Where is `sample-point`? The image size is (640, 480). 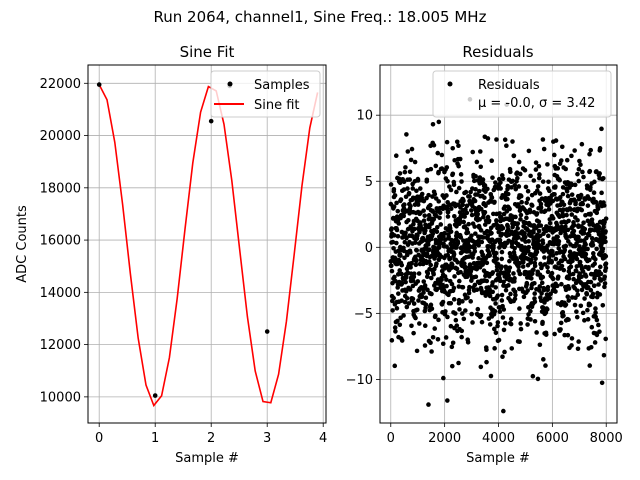
sample-point is located at coordinates (267, 331).